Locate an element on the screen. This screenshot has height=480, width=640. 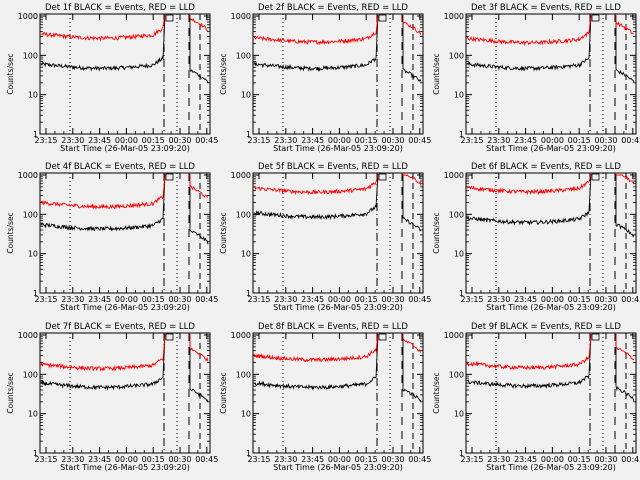
panel-title: Det 3f BLACK = Events, RED = LLD is located at coordinates (546, 8).